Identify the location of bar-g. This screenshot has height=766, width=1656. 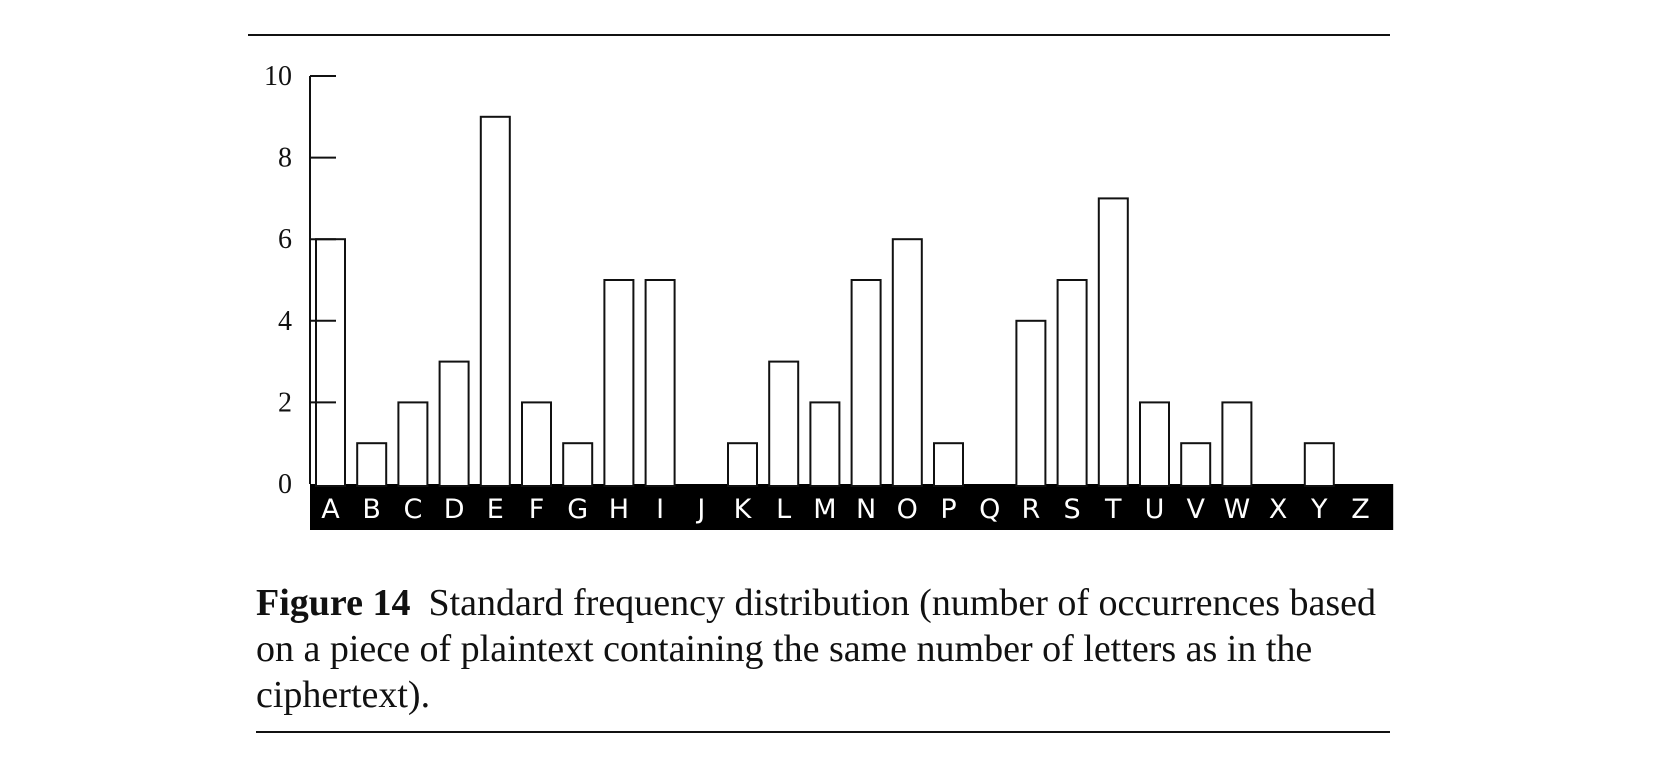
(578, 465).